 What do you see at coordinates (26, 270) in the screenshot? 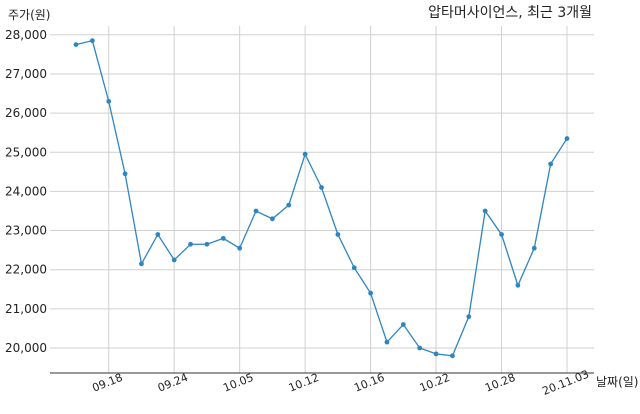
I see `y-tick-label: 22,000` at bounding box center [26, 270].